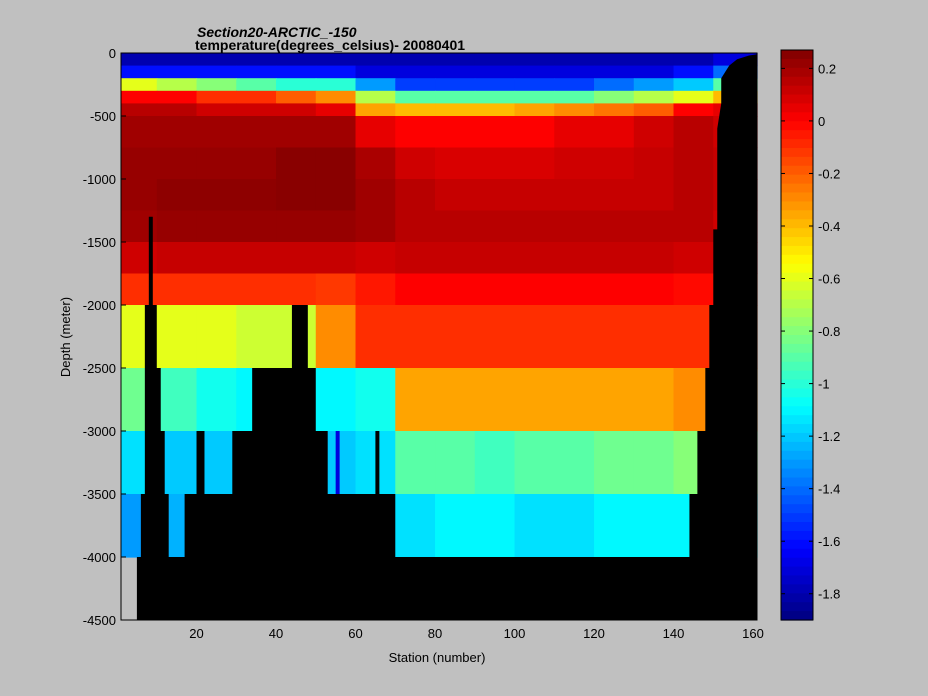  Describe the element at coordinates (821, 121) in the screenshot. I see `colorbar-tick-label: 0` at that location.